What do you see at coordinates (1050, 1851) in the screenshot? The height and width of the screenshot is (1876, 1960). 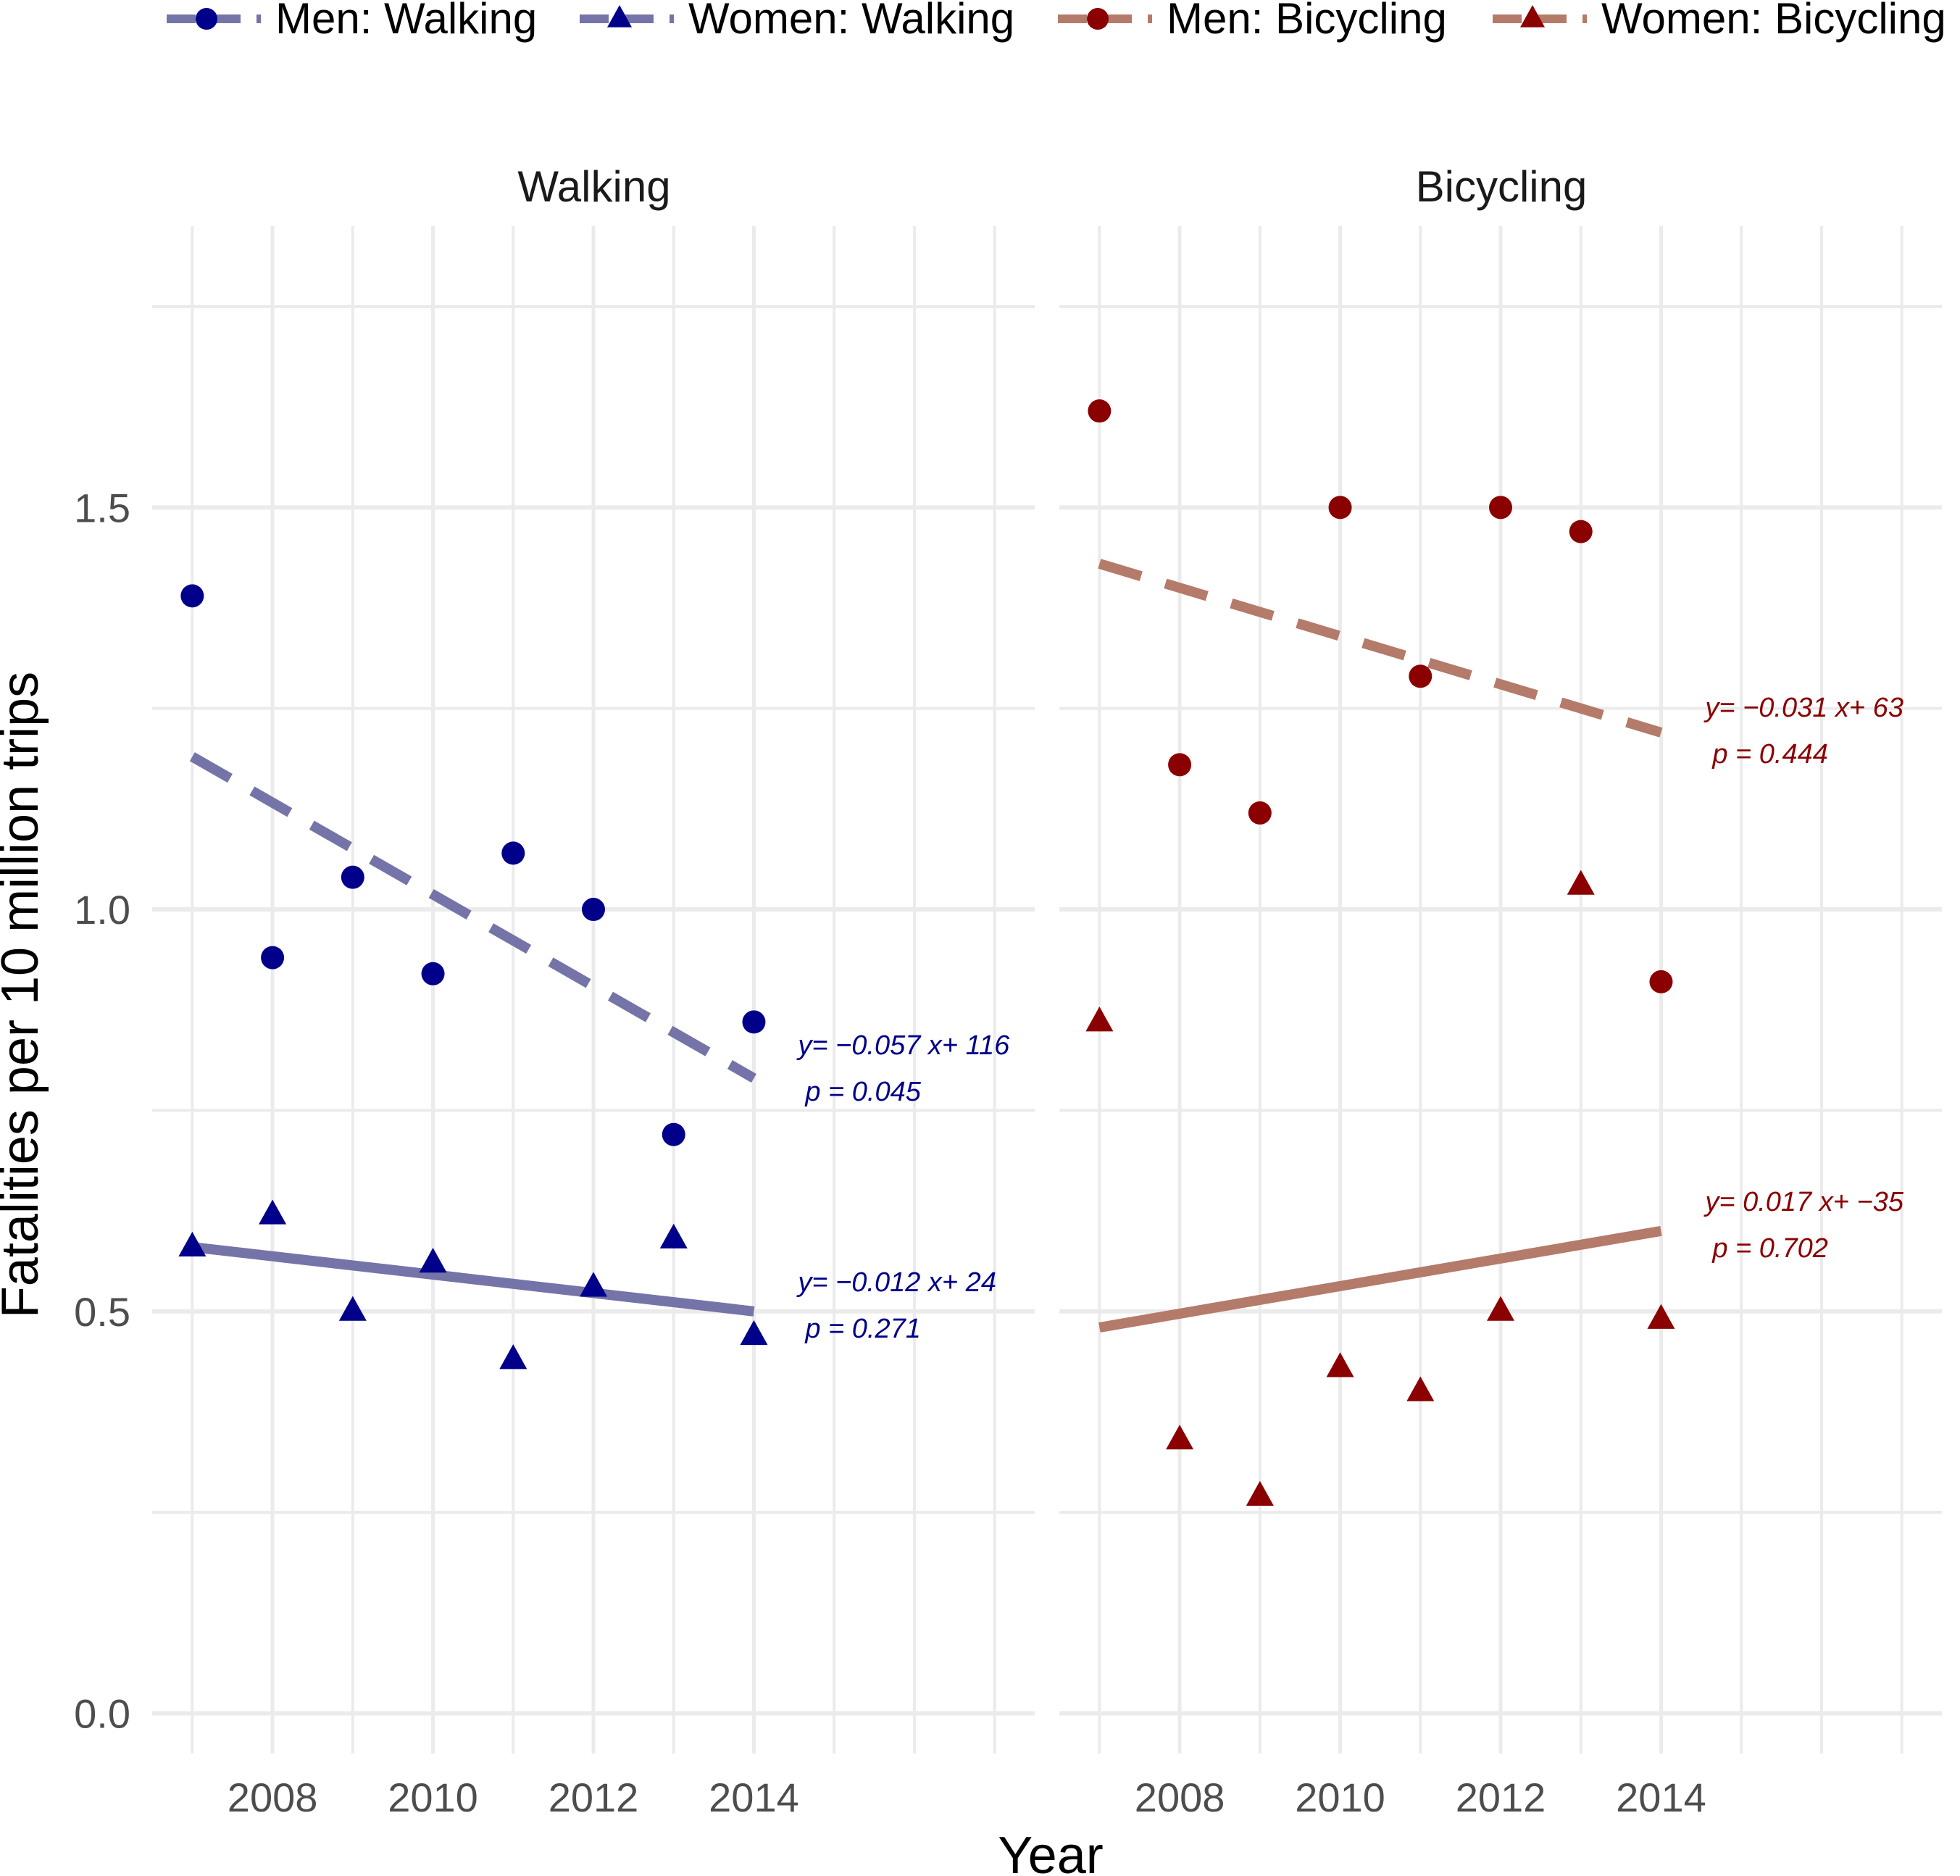 I see `x-axis-title: Year` at bounding box center [1050, 1851].